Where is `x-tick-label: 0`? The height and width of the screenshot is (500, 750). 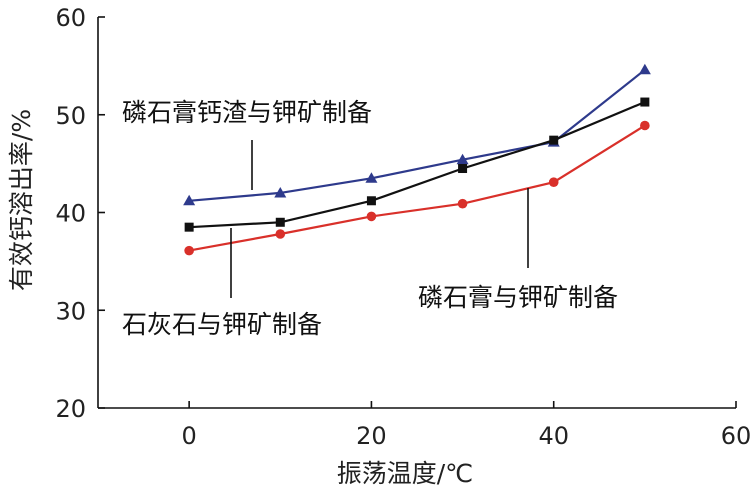 x-tick-label: 0 is located at coordinates (189, 436).